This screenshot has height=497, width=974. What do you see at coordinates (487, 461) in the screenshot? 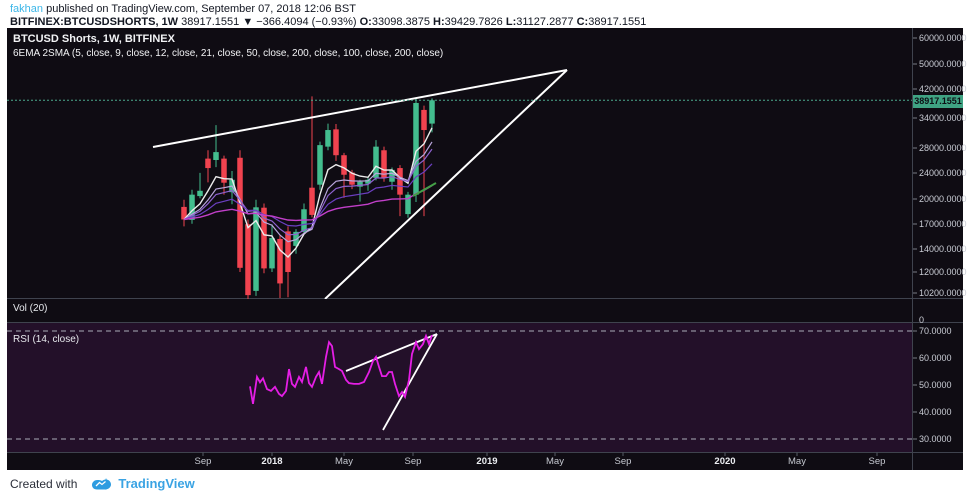
I see `time-label-year: 2019` at bounding box center [487, 461].